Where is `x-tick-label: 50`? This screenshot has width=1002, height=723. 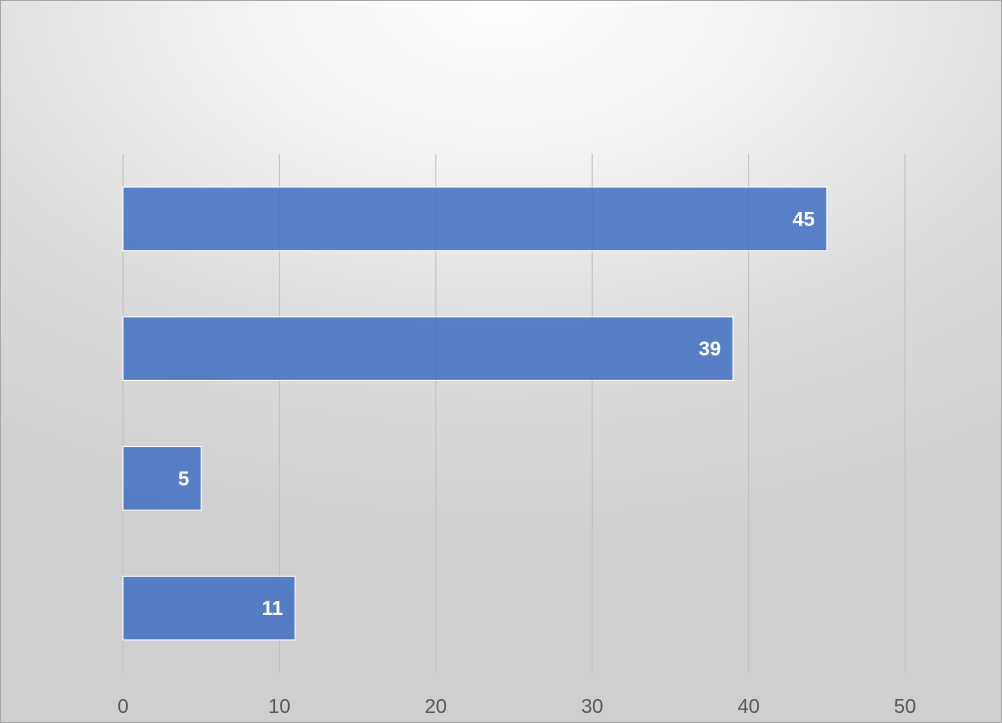
x-tick-label: 50 is located at coordinates (905, 707).